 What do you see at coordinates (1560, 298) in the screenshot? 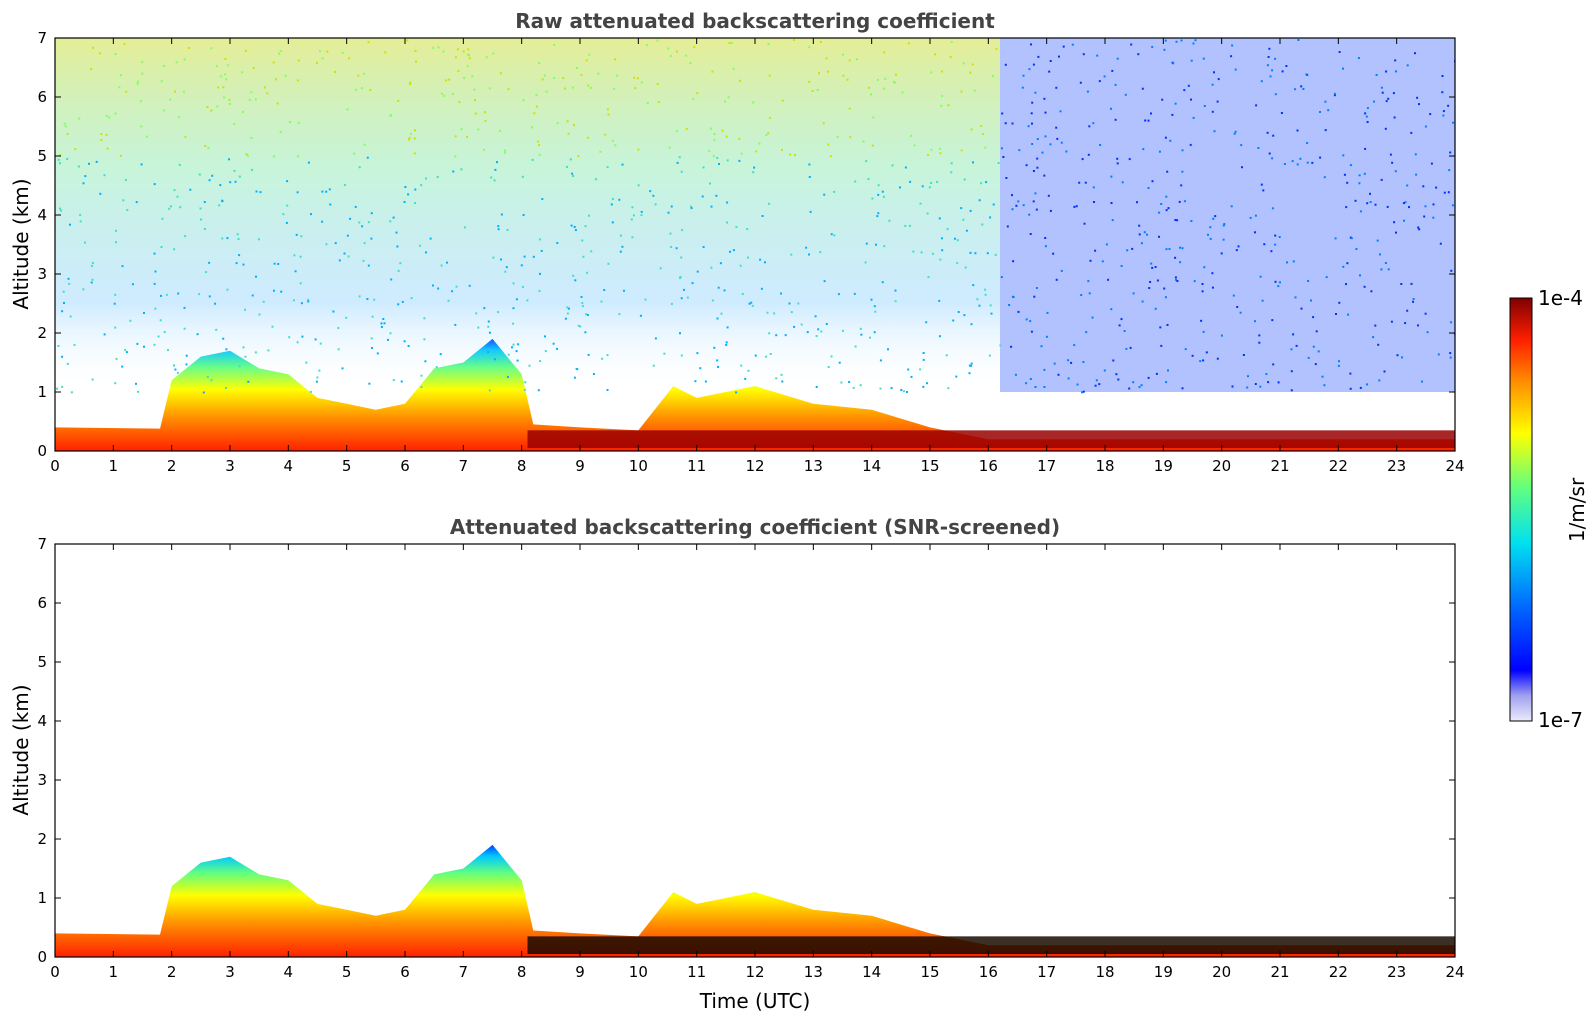
I see `colorbar-max-label: 1e-4` at bounding box center [1560, 298].